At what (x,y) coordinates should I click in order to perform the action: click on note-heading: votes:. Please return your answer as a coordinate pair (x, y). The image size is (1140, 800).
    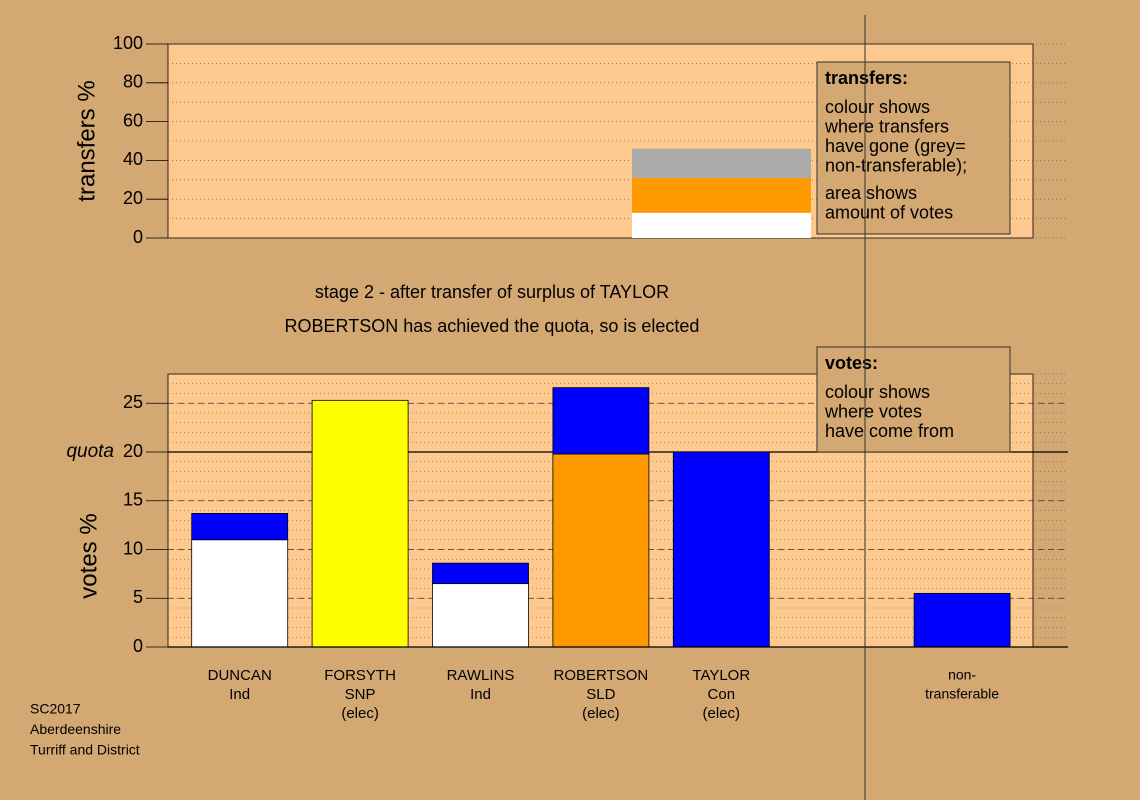
    Looking at the image, I should click on (851, 363).